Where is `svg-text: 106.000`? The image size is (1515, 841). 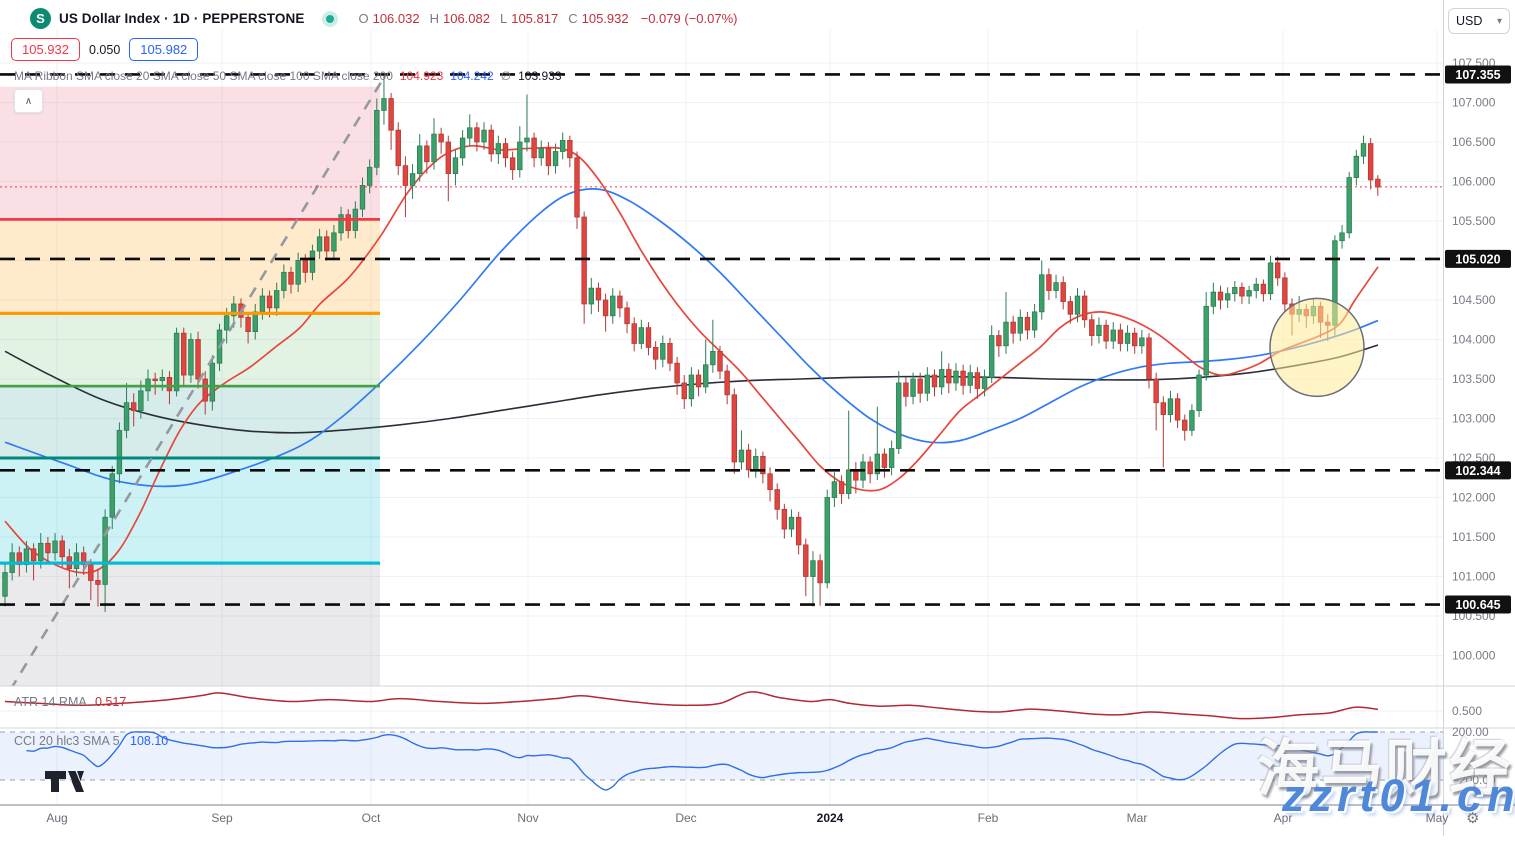 svg-text: 106.000 is located at coordinates (1474, 182).